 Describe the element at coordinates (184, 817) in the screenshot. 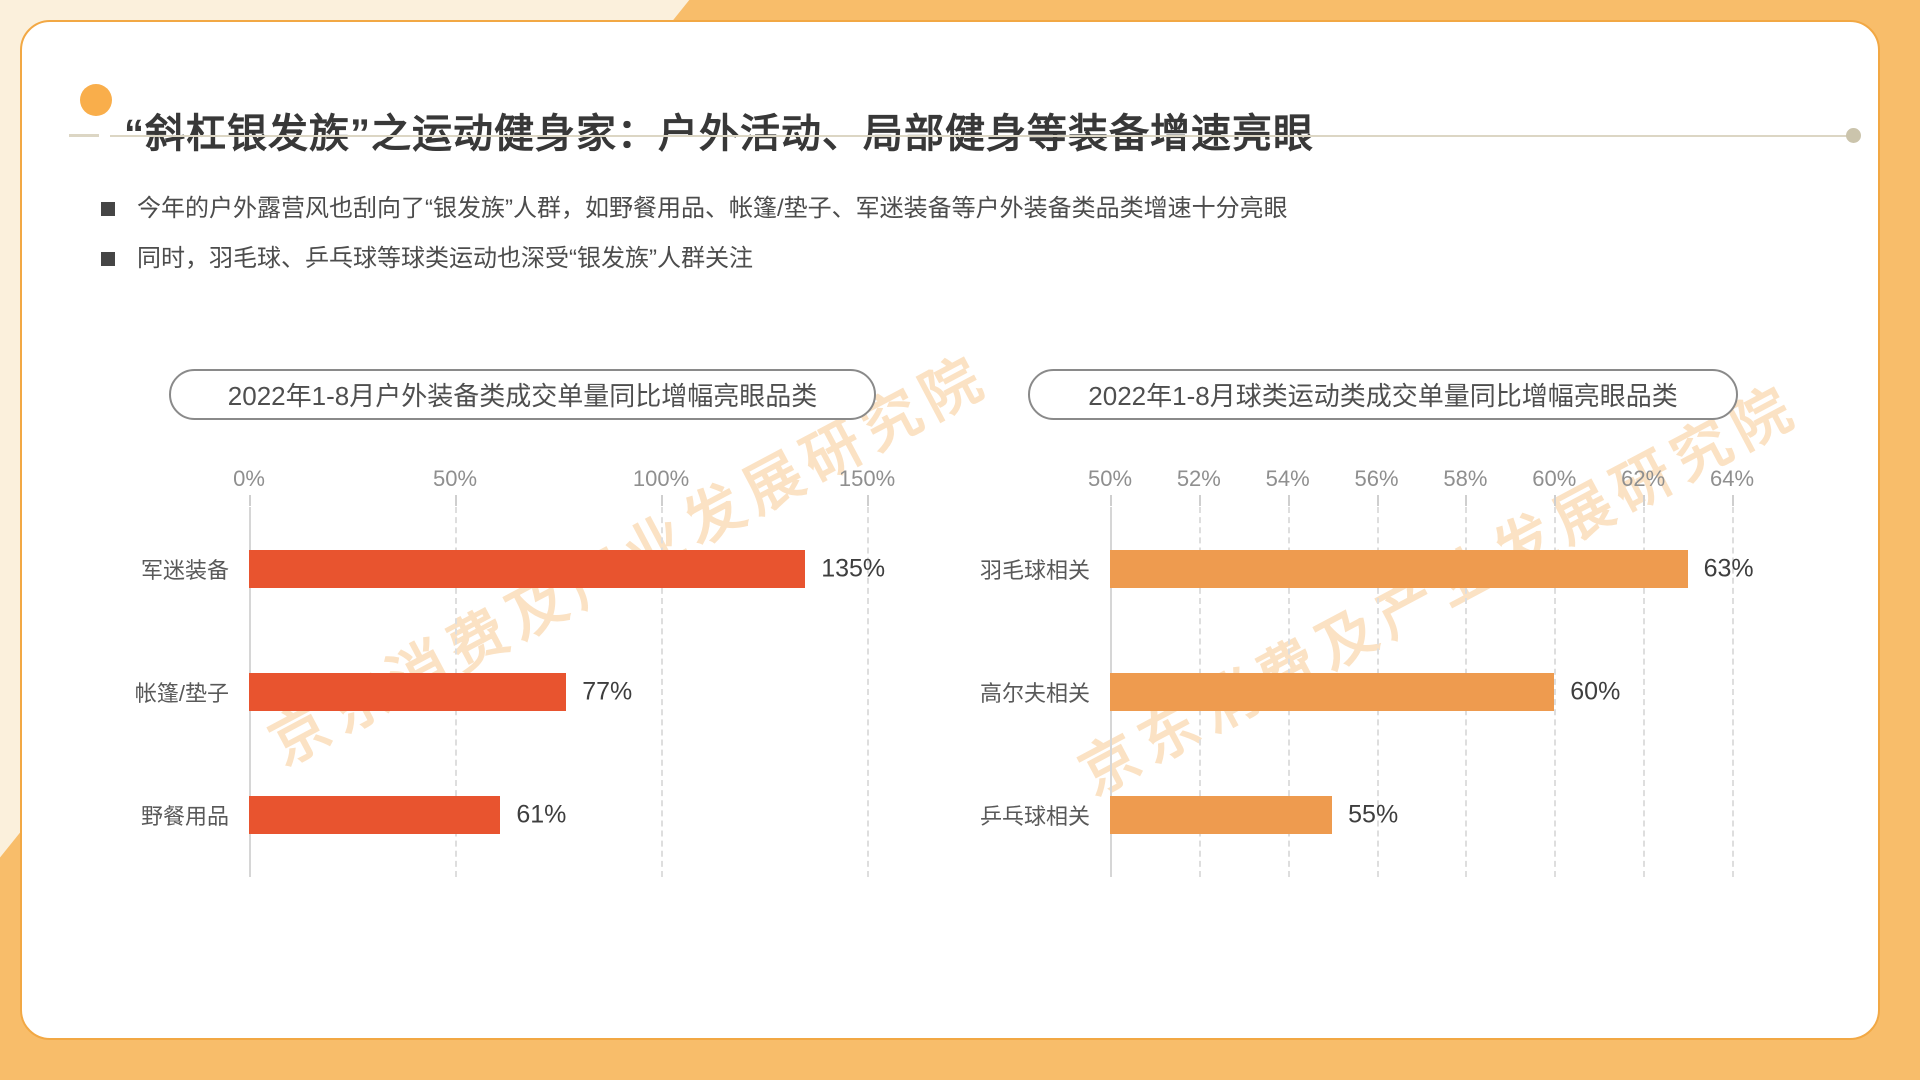

I see `category-label: 野餐用品` at that location.